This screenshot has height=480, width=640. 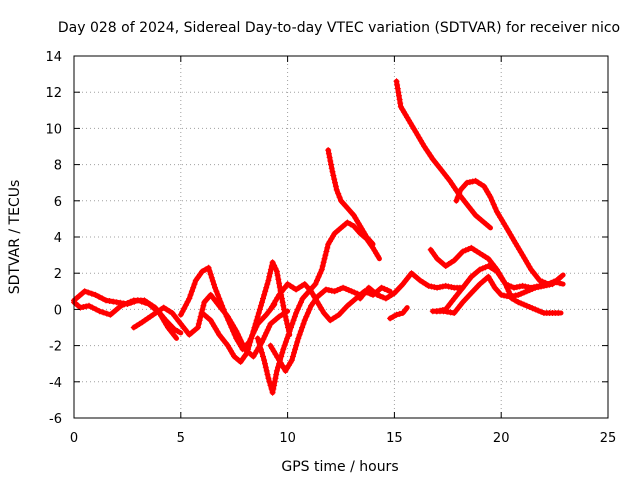 I want to click on x-axis-label: GPS time / hours, so click(x=339, y=467).